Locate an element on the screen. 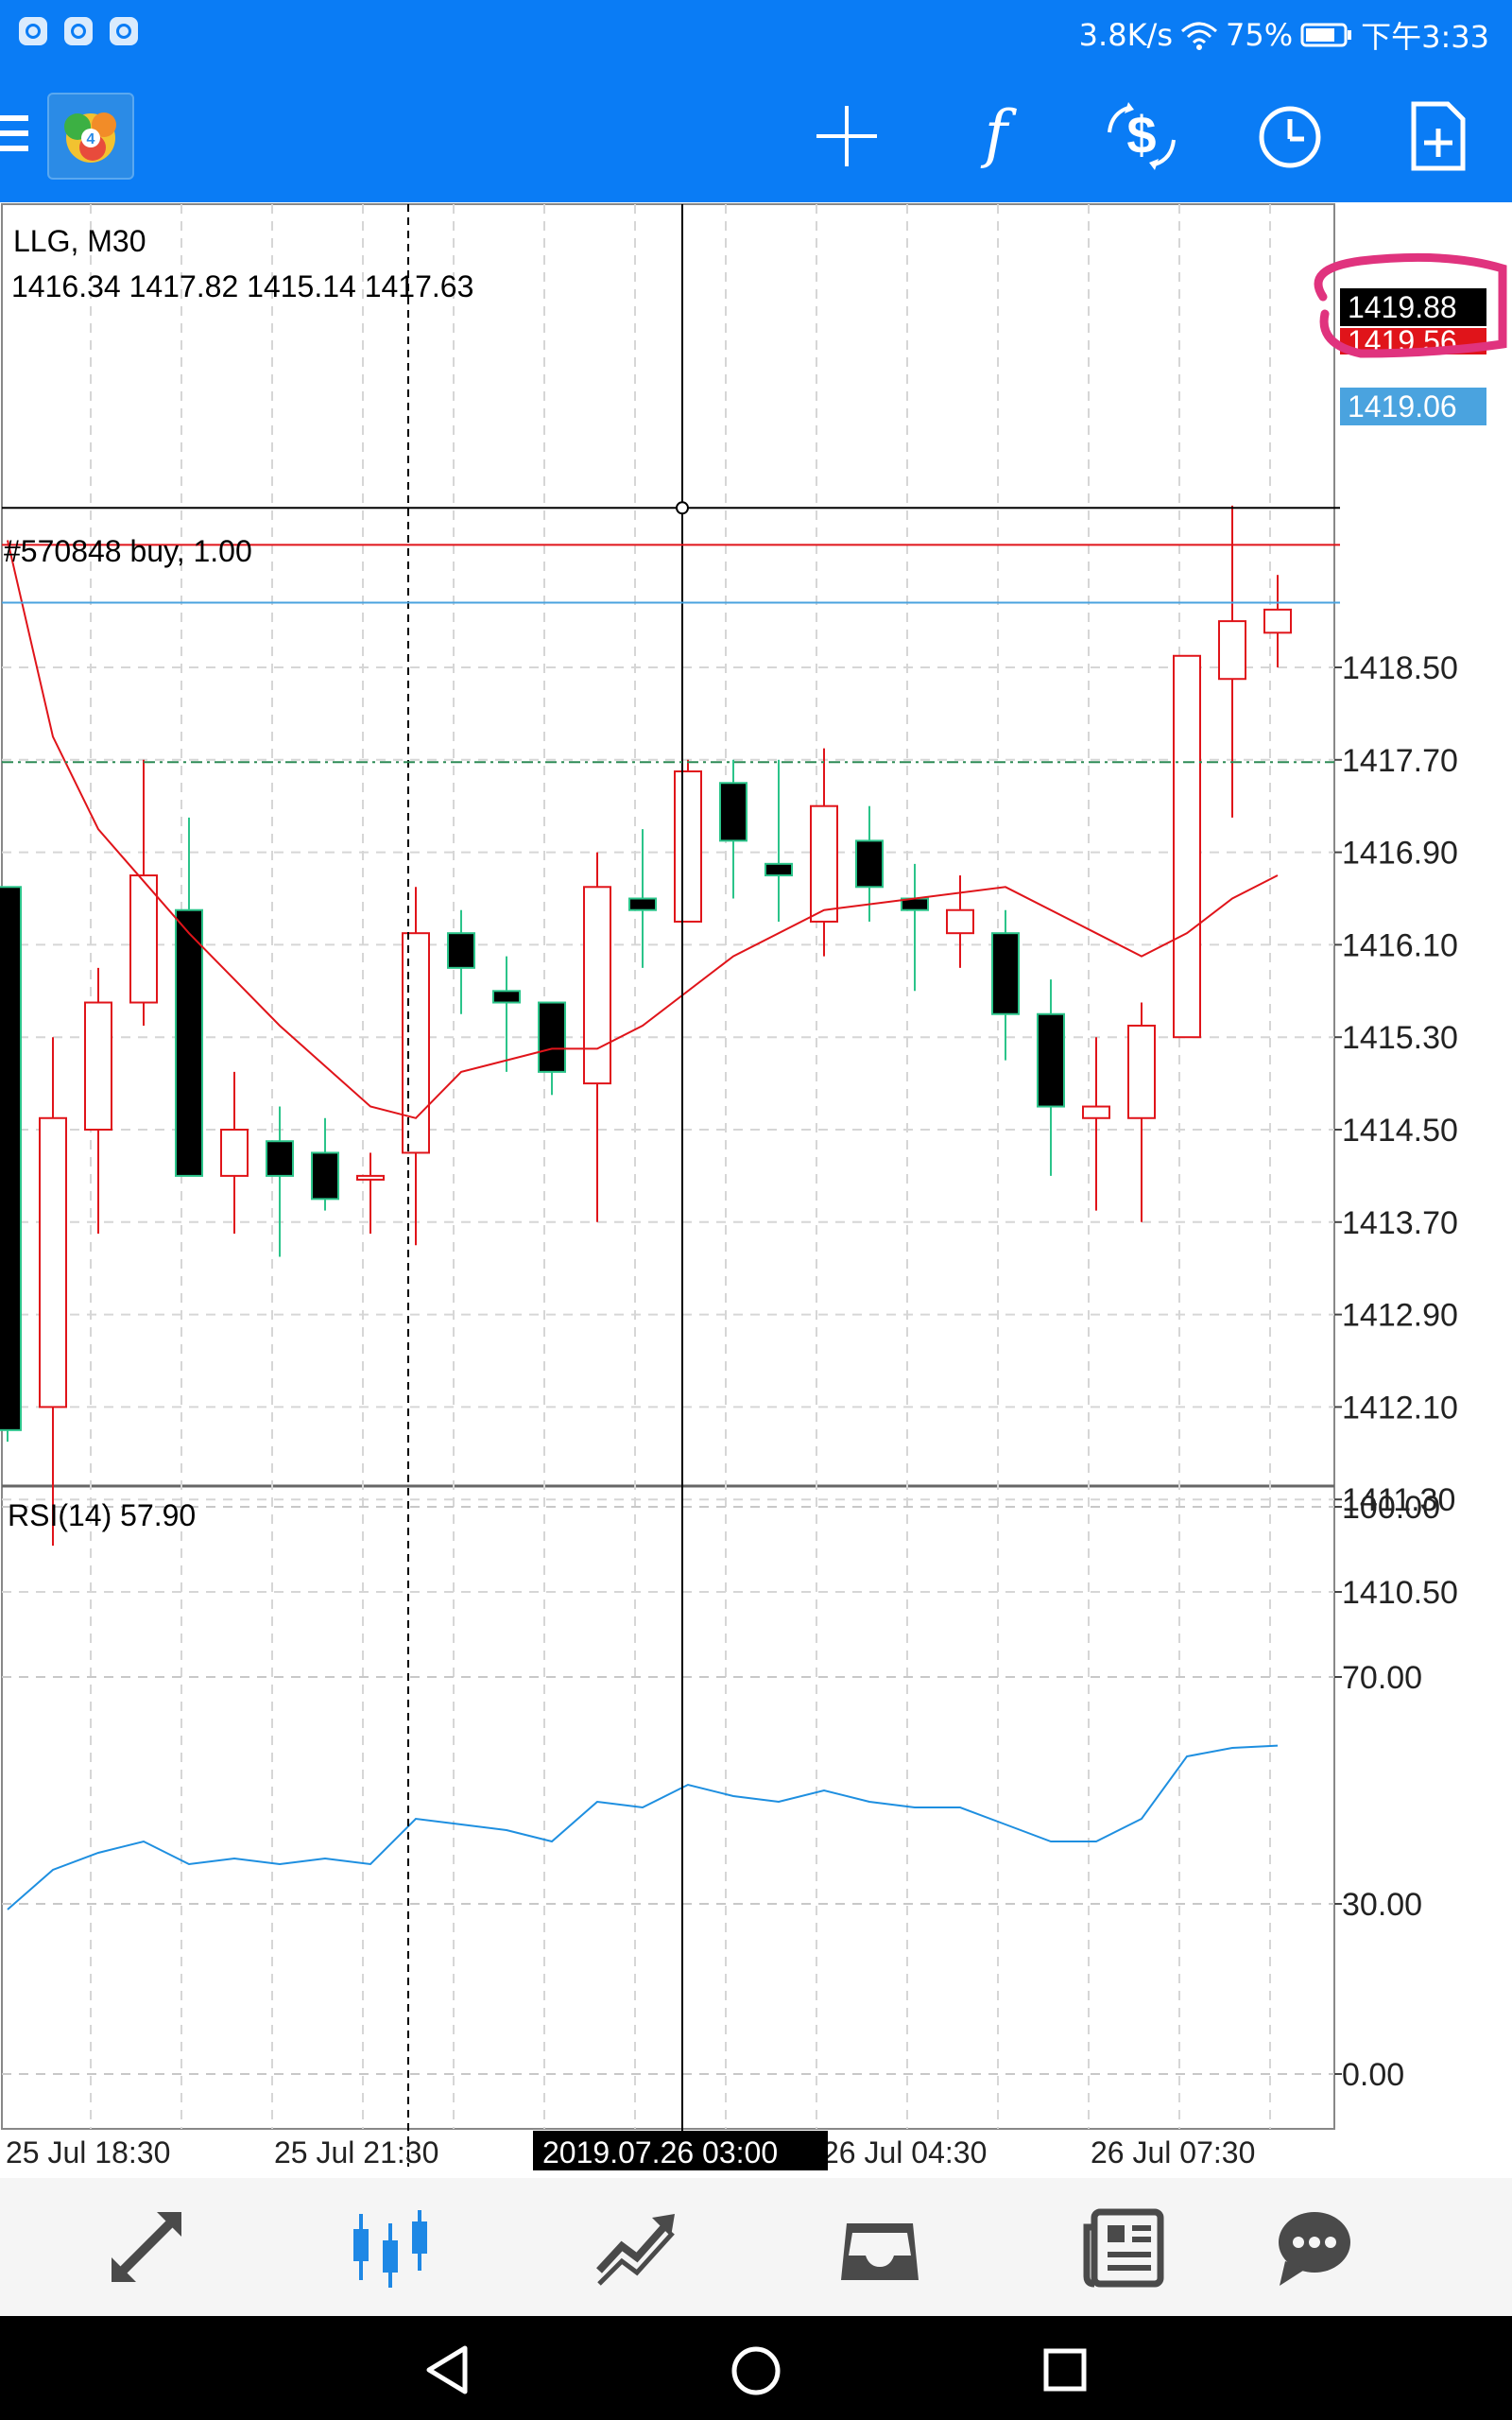 The width and height of the screenshot is (1512, 2420). symbol-label: LLG, M30 is located at coordinates (79, 241).